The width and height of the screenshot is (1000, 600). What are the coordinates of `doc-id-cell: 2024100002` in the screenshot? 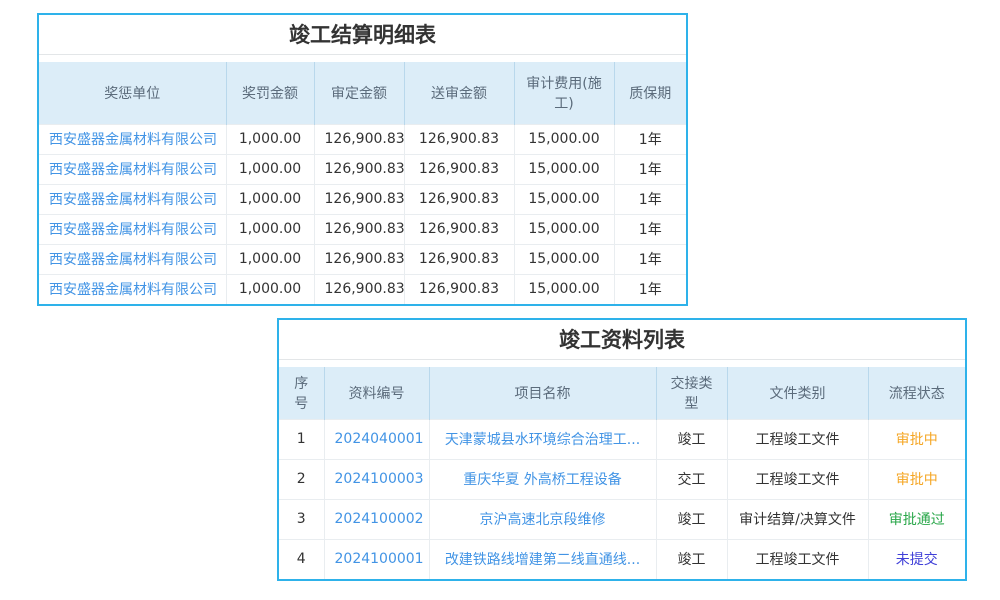 It's located at (376, 518).